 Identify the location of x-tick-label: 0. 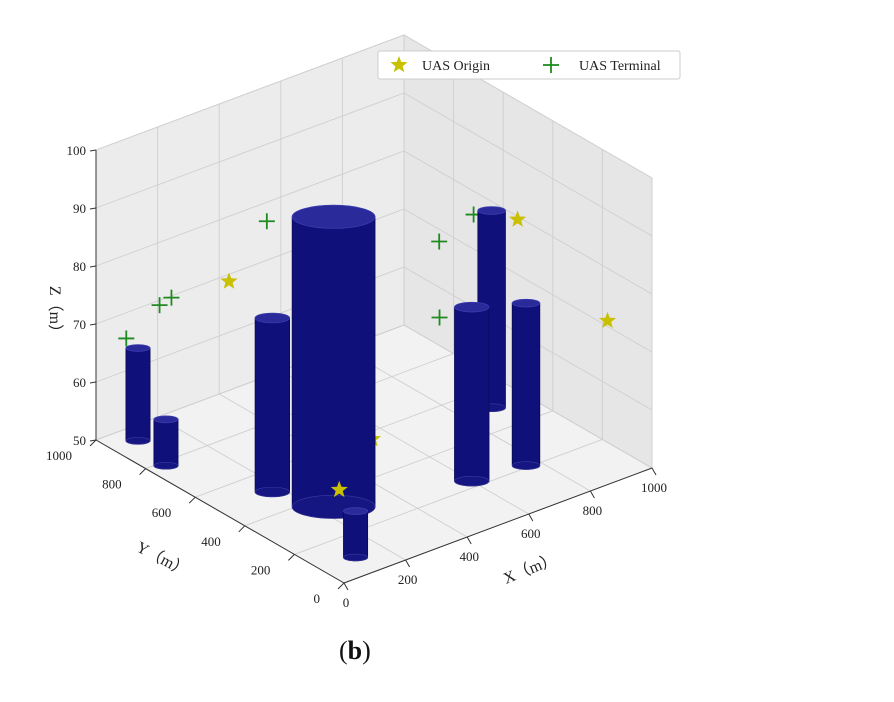
(346, 602).